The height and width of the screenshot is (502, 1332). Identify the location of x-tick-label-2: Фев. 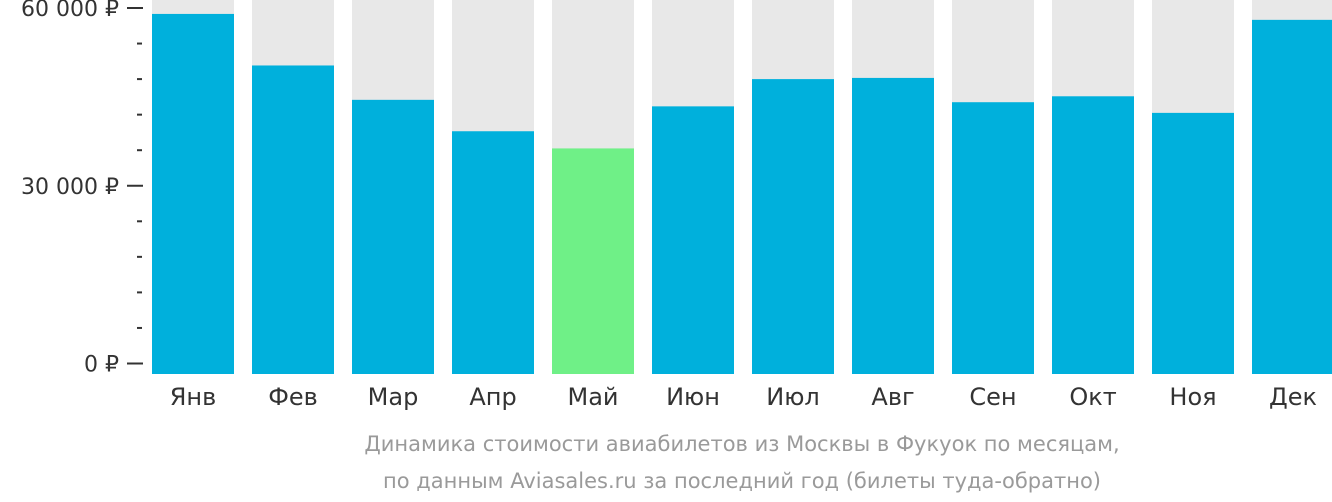
(293, 397).